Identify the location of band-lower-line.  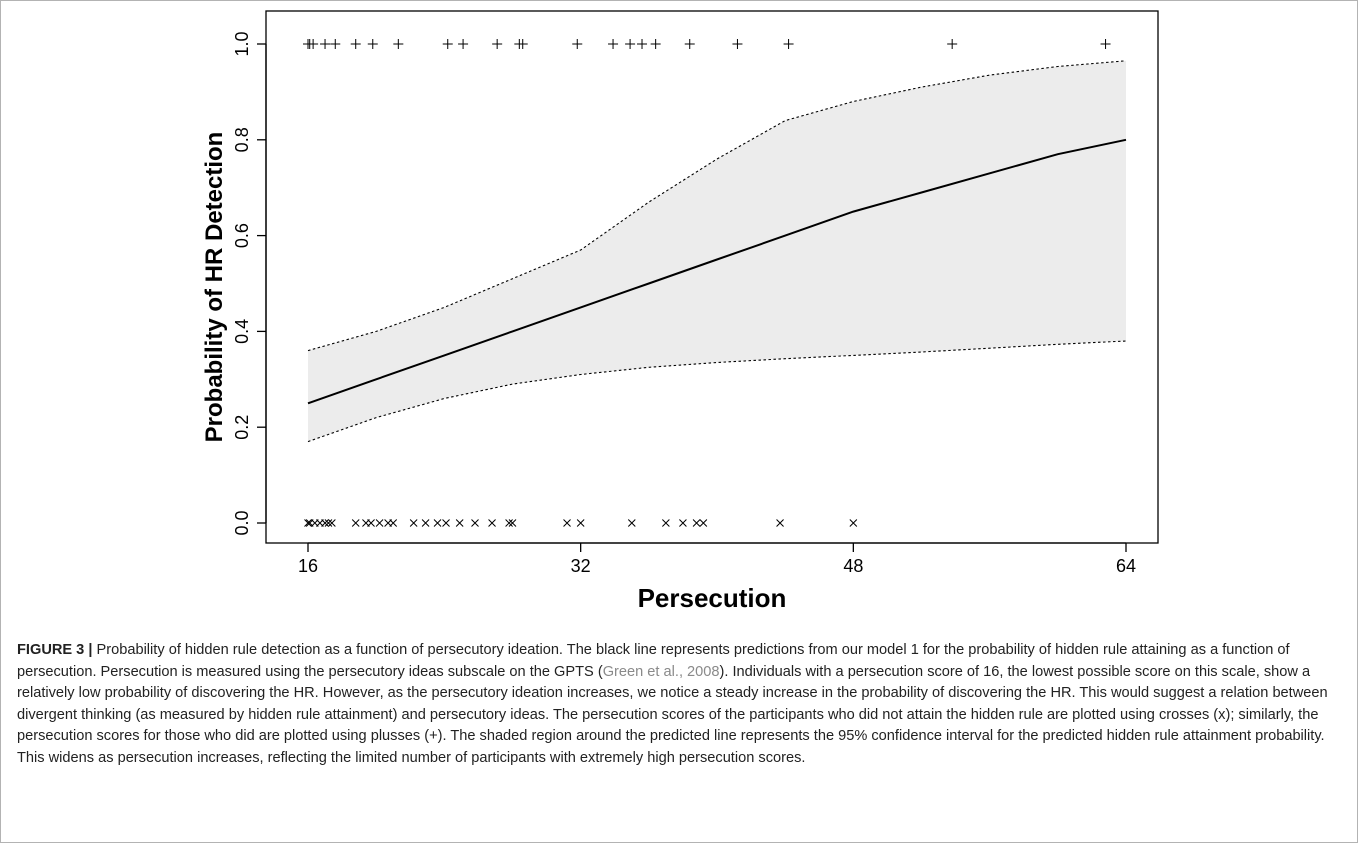
(717, 391).